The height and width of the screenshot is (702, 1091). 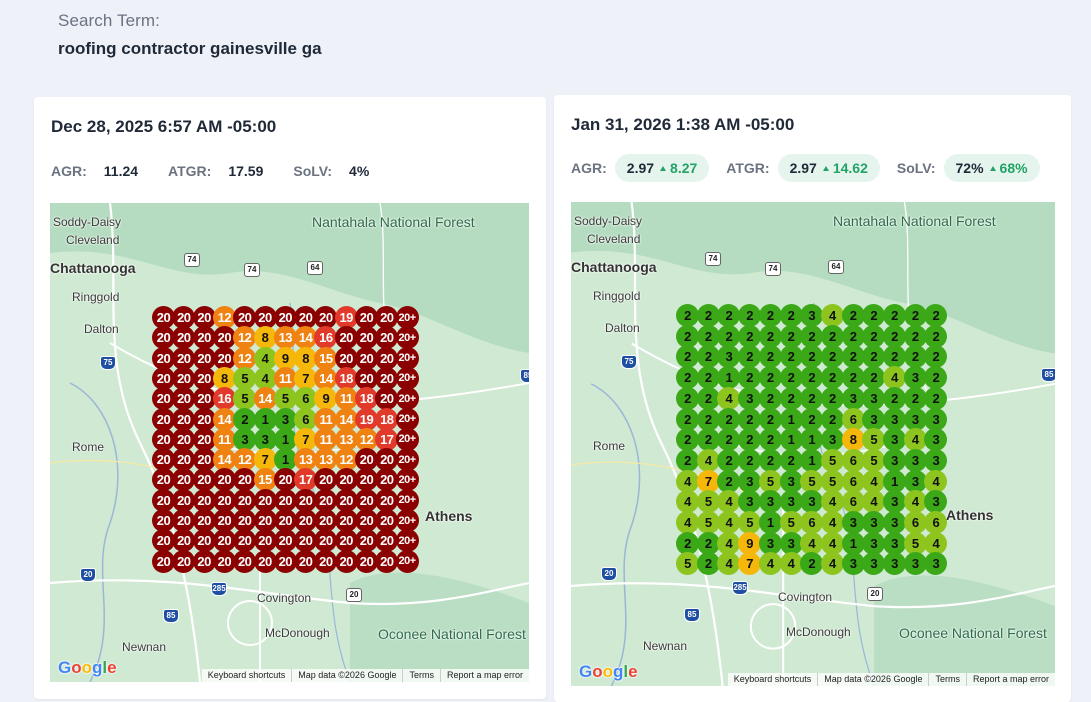 What do you see at coordinates (326, 358) in the screenshot?
I see `rank-pin: 15` at bounding box center [326, 358].